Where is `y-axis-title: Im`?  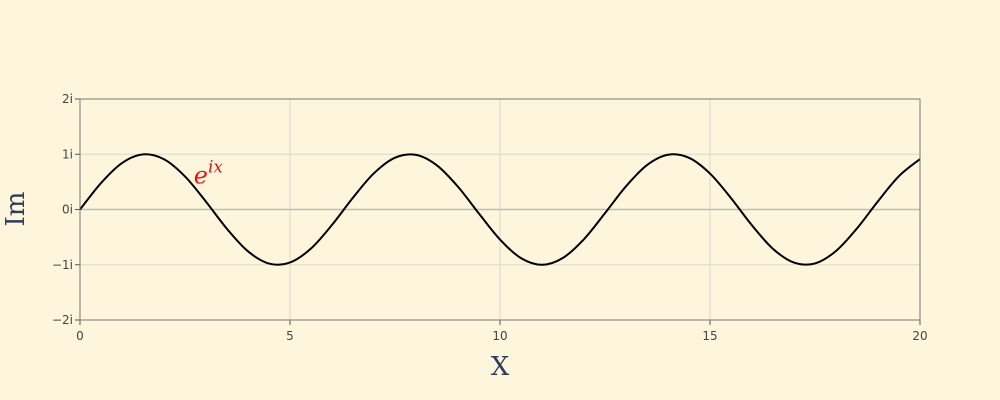
y-axis-title: Im is located at coordinates (16, 209).